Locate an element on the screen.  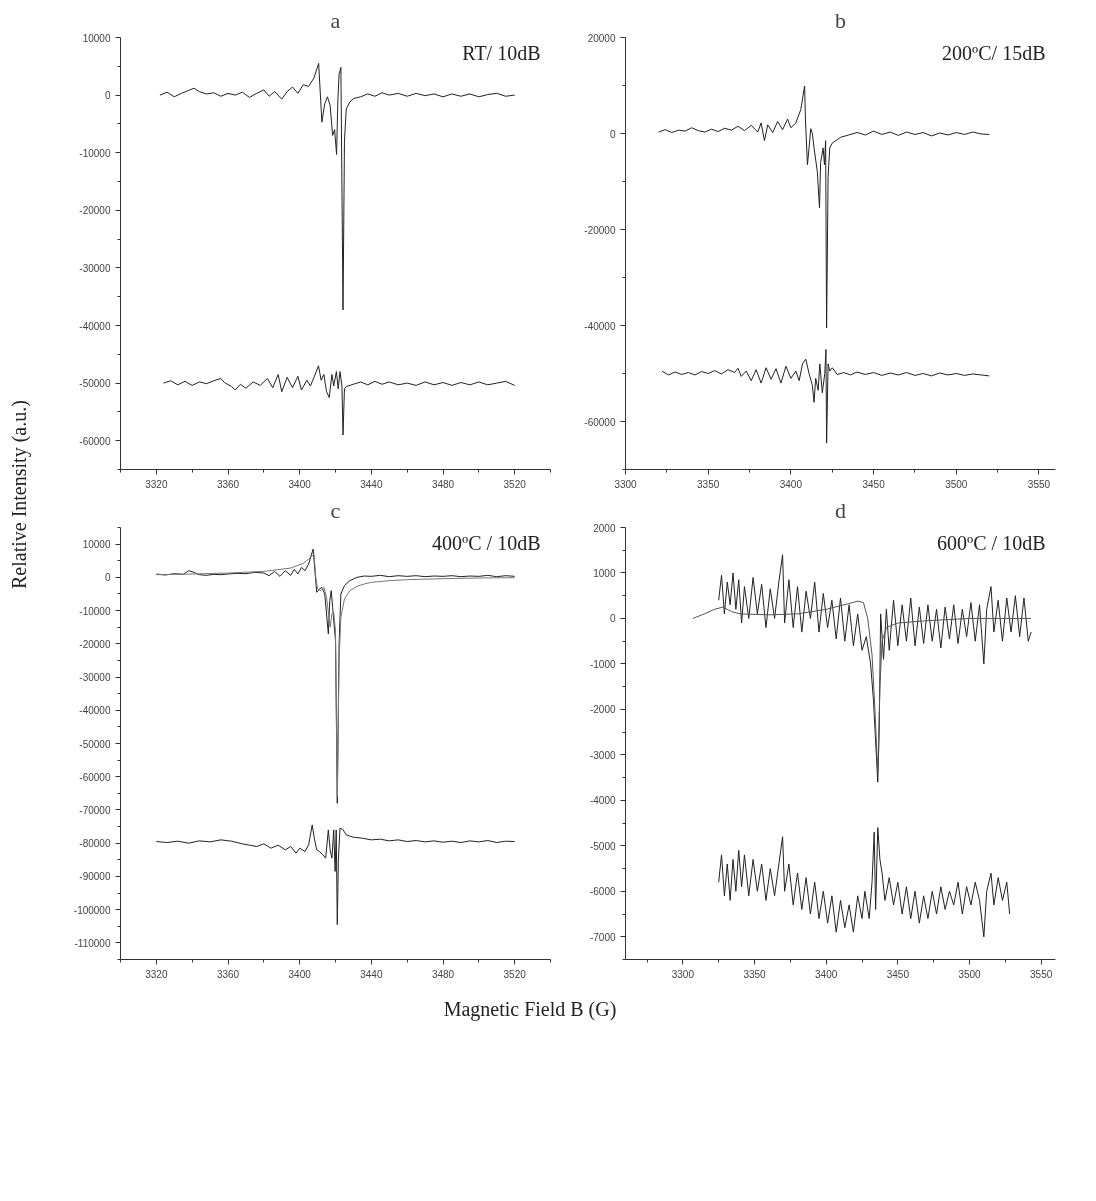
y-tick-label: -80000 is located at coordinates (95, 844).